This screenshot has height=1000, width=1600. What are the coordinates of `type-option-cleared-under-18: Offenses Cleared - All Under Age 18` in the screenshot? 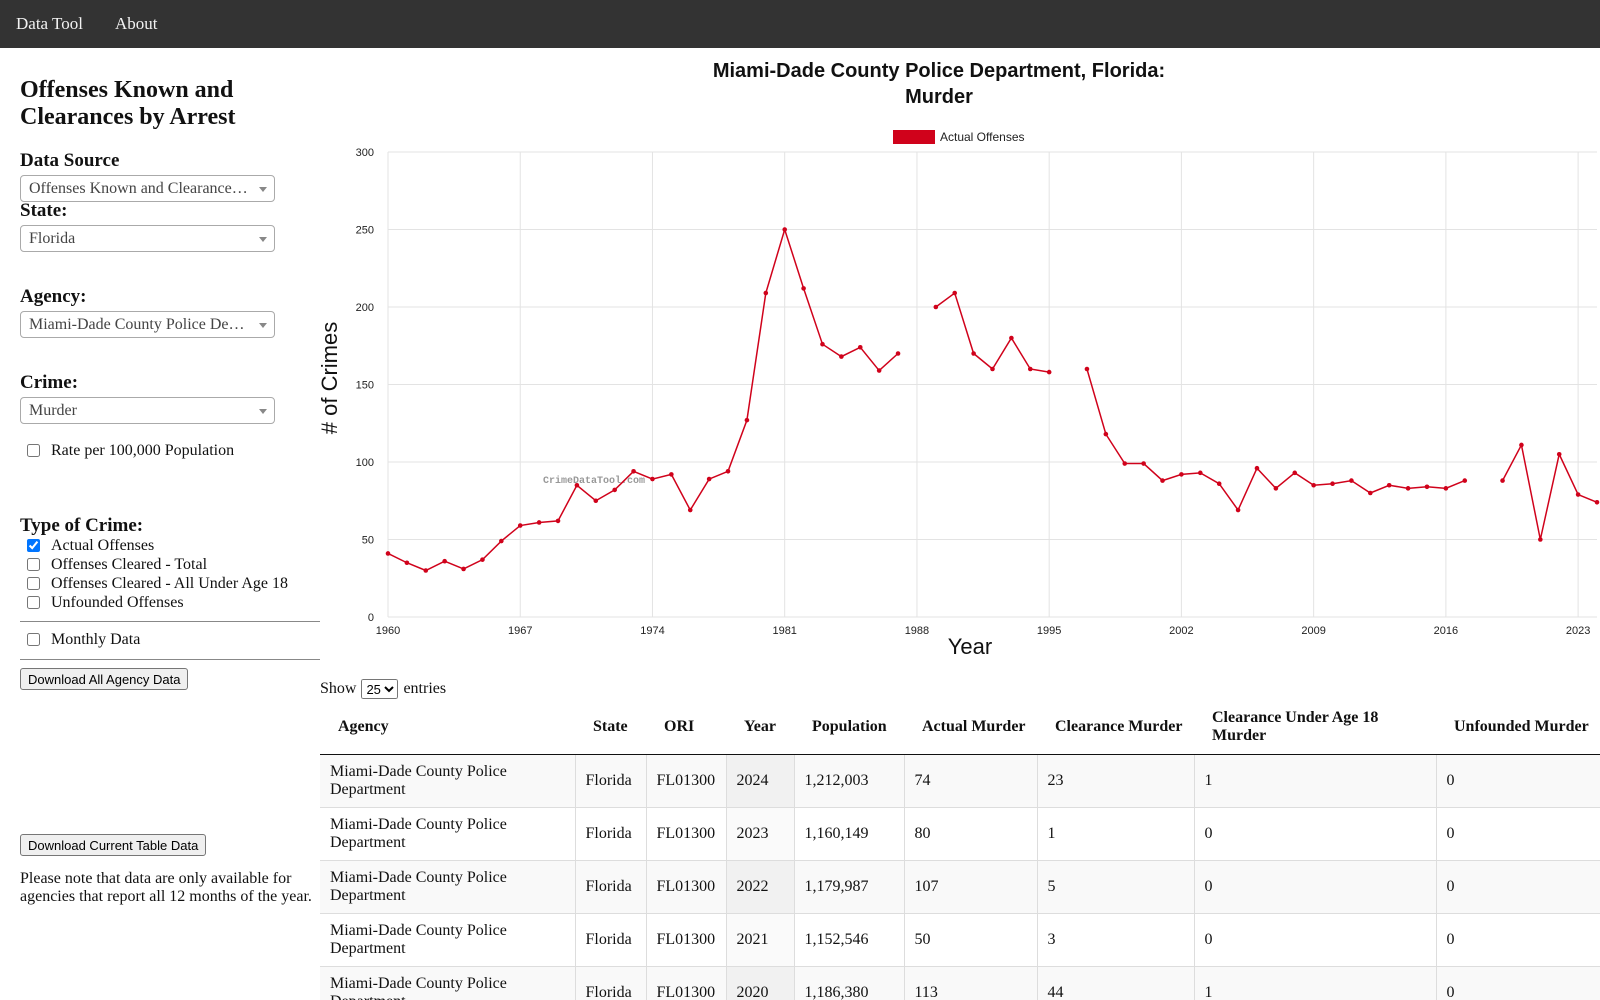 It's located at (154, 583).